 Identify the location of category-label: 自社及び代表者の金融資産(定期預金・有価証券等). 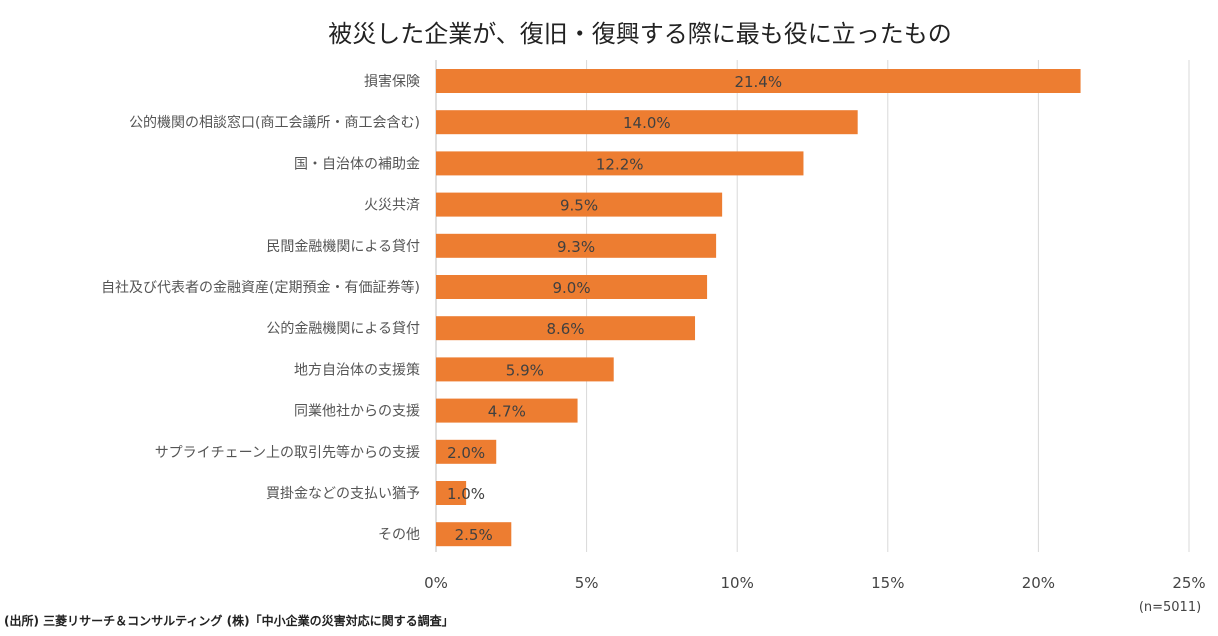
(260, 287).